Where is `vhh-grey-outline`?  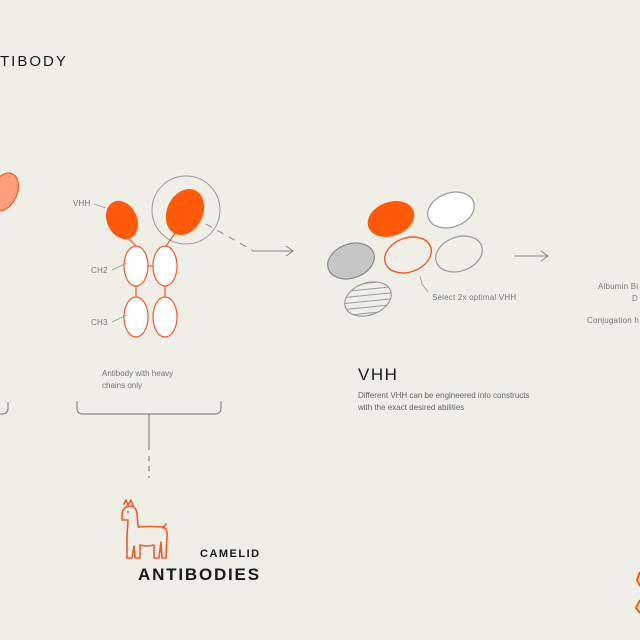 vhh-grey-outline is located at coordinates (459, 254).